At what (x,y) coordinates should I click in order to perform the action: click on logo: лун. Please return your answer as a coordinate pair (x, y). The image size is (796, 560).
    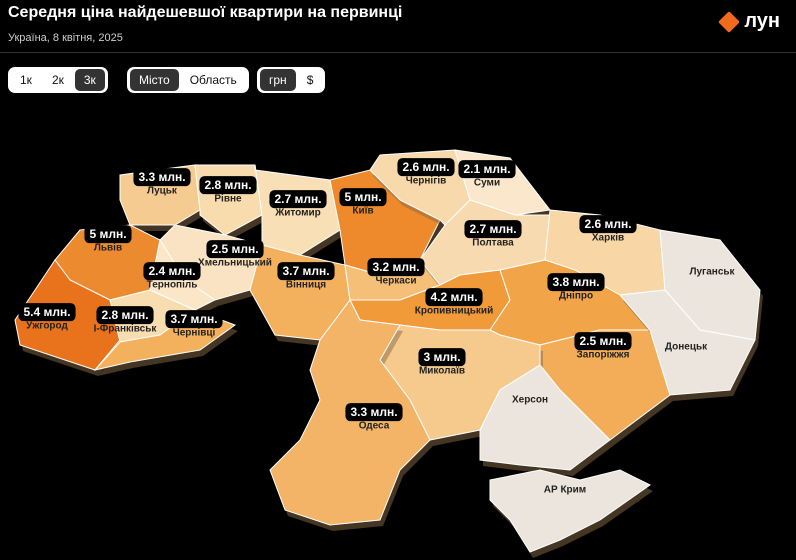
    Looking at the image, I should click on (749, 21).